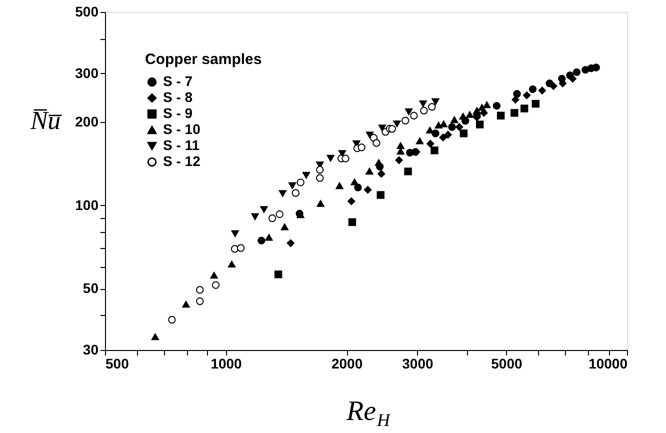 Image resolution: width=666 pixels, height=433 pixels. Describe the element at coordinates (90, 350) in the screenshot. I see `y-tick-label: 30` at that location.